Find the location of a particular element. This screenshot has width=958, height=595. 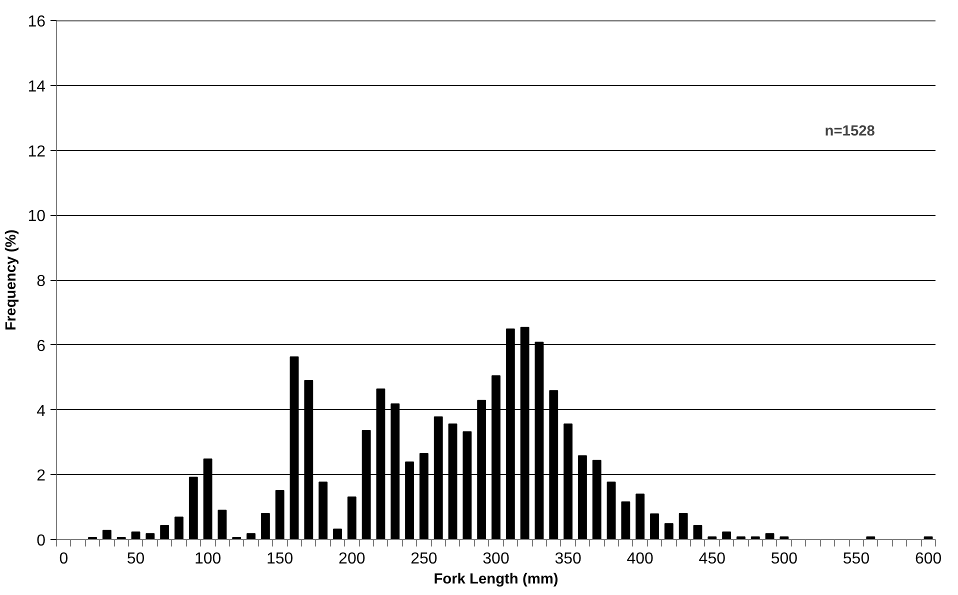

x-tick-label: 300 is located at coordinates (496, 559).